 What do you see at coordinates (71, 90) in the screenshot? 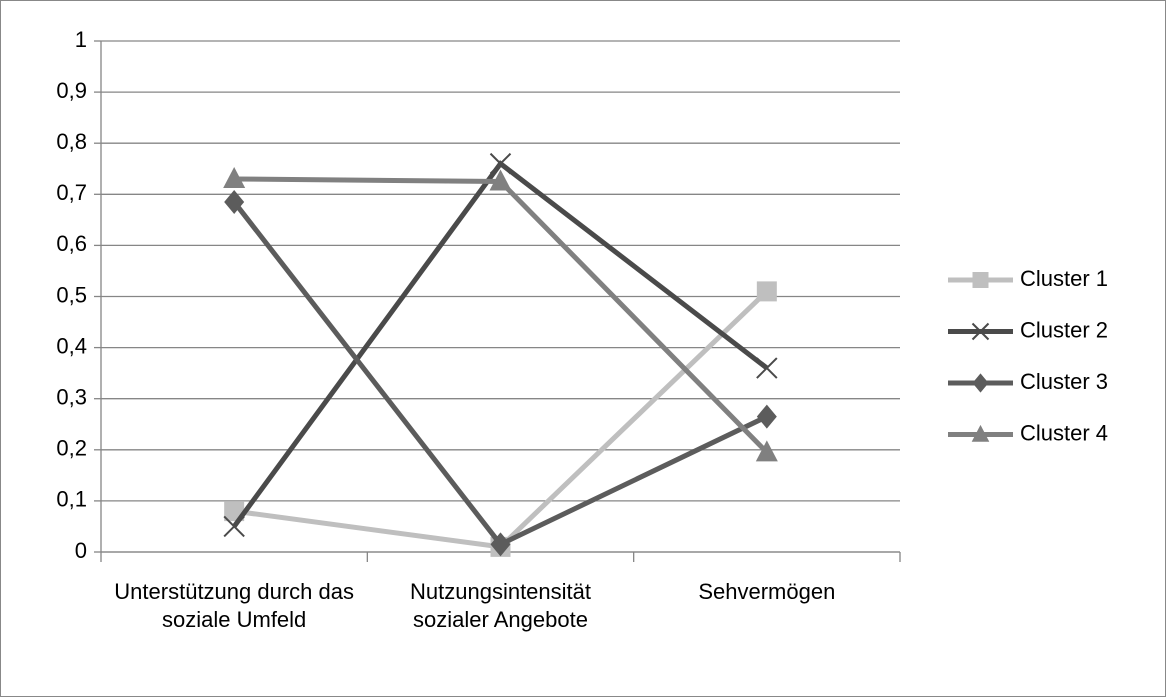
I see `y-tick-label: 0,9` at bounding box center [71, 90].